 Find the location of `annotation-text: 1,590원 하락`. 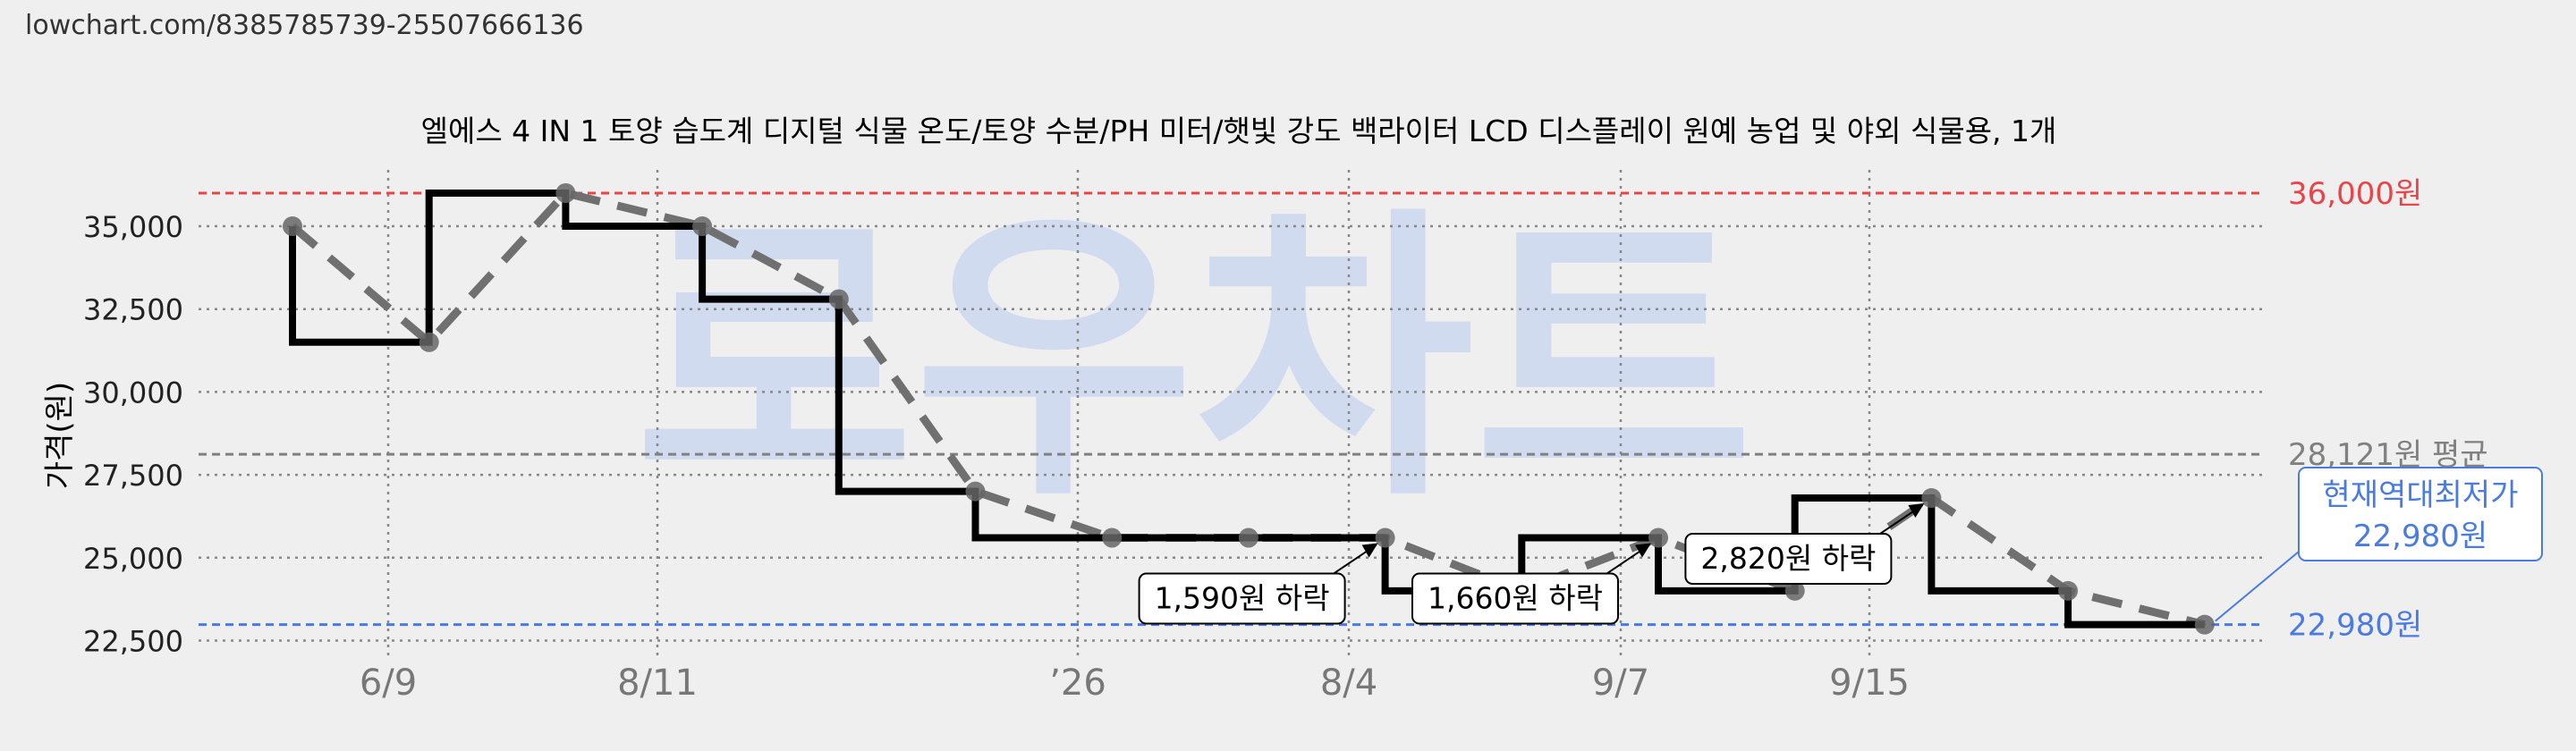

annotation-text: 1,590원 하락 is located at coordinates (1242, 598).